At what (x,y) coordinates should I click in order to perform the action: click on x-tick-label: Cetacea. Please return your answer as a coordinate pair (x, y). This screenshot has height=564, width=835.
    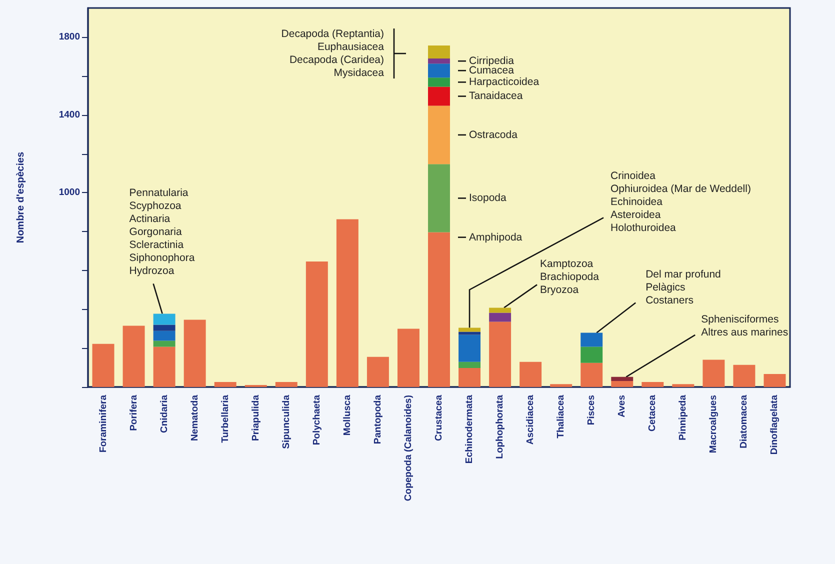
    Looking at the image, I should click on (652, 413).